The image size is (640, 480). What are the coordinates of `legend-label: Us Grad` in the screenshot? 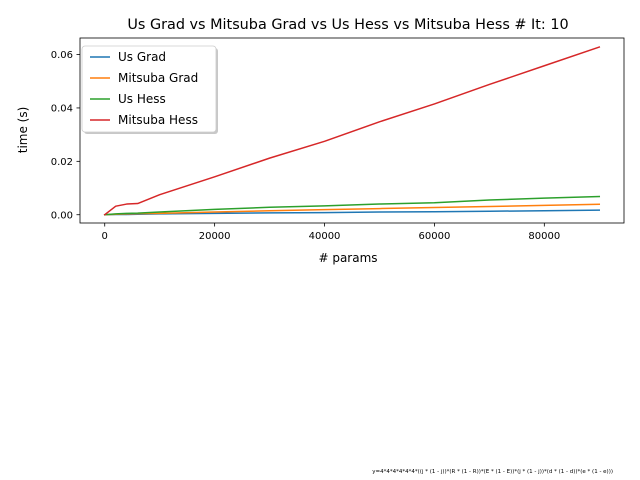 It's located at (142, 57).